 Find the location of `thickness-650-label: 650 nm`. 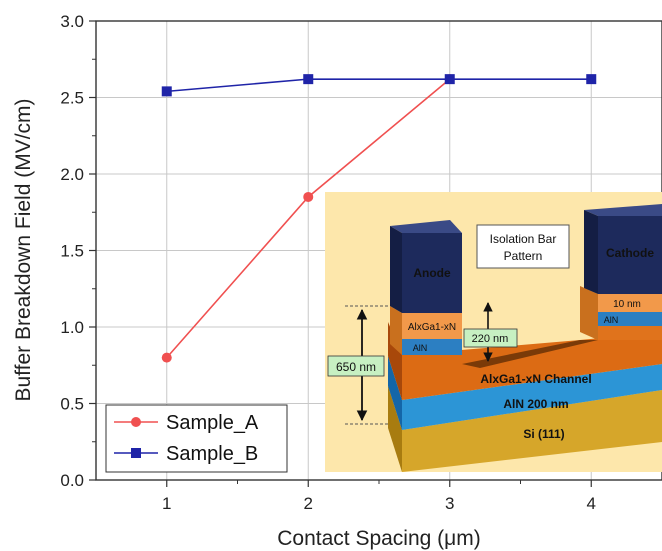

thickness-650-label: 650 nm is located at coordinates (356, 367).